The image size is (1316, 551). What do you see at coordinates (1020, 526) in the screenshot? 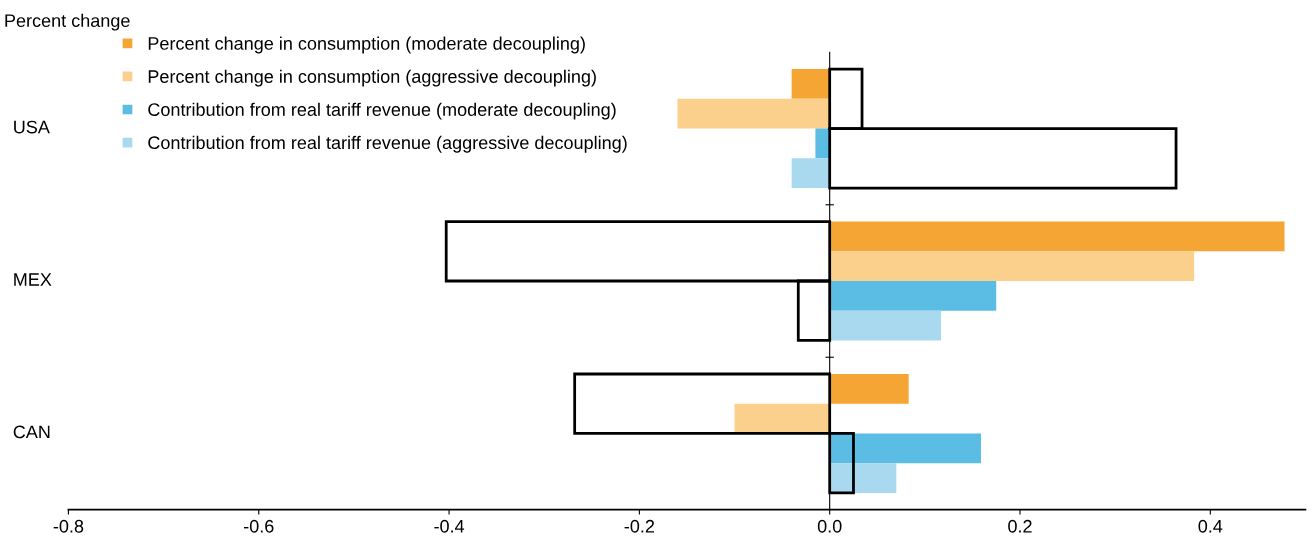
I see `x-tick-label: 0.2` at bounding box center [1020, 526].